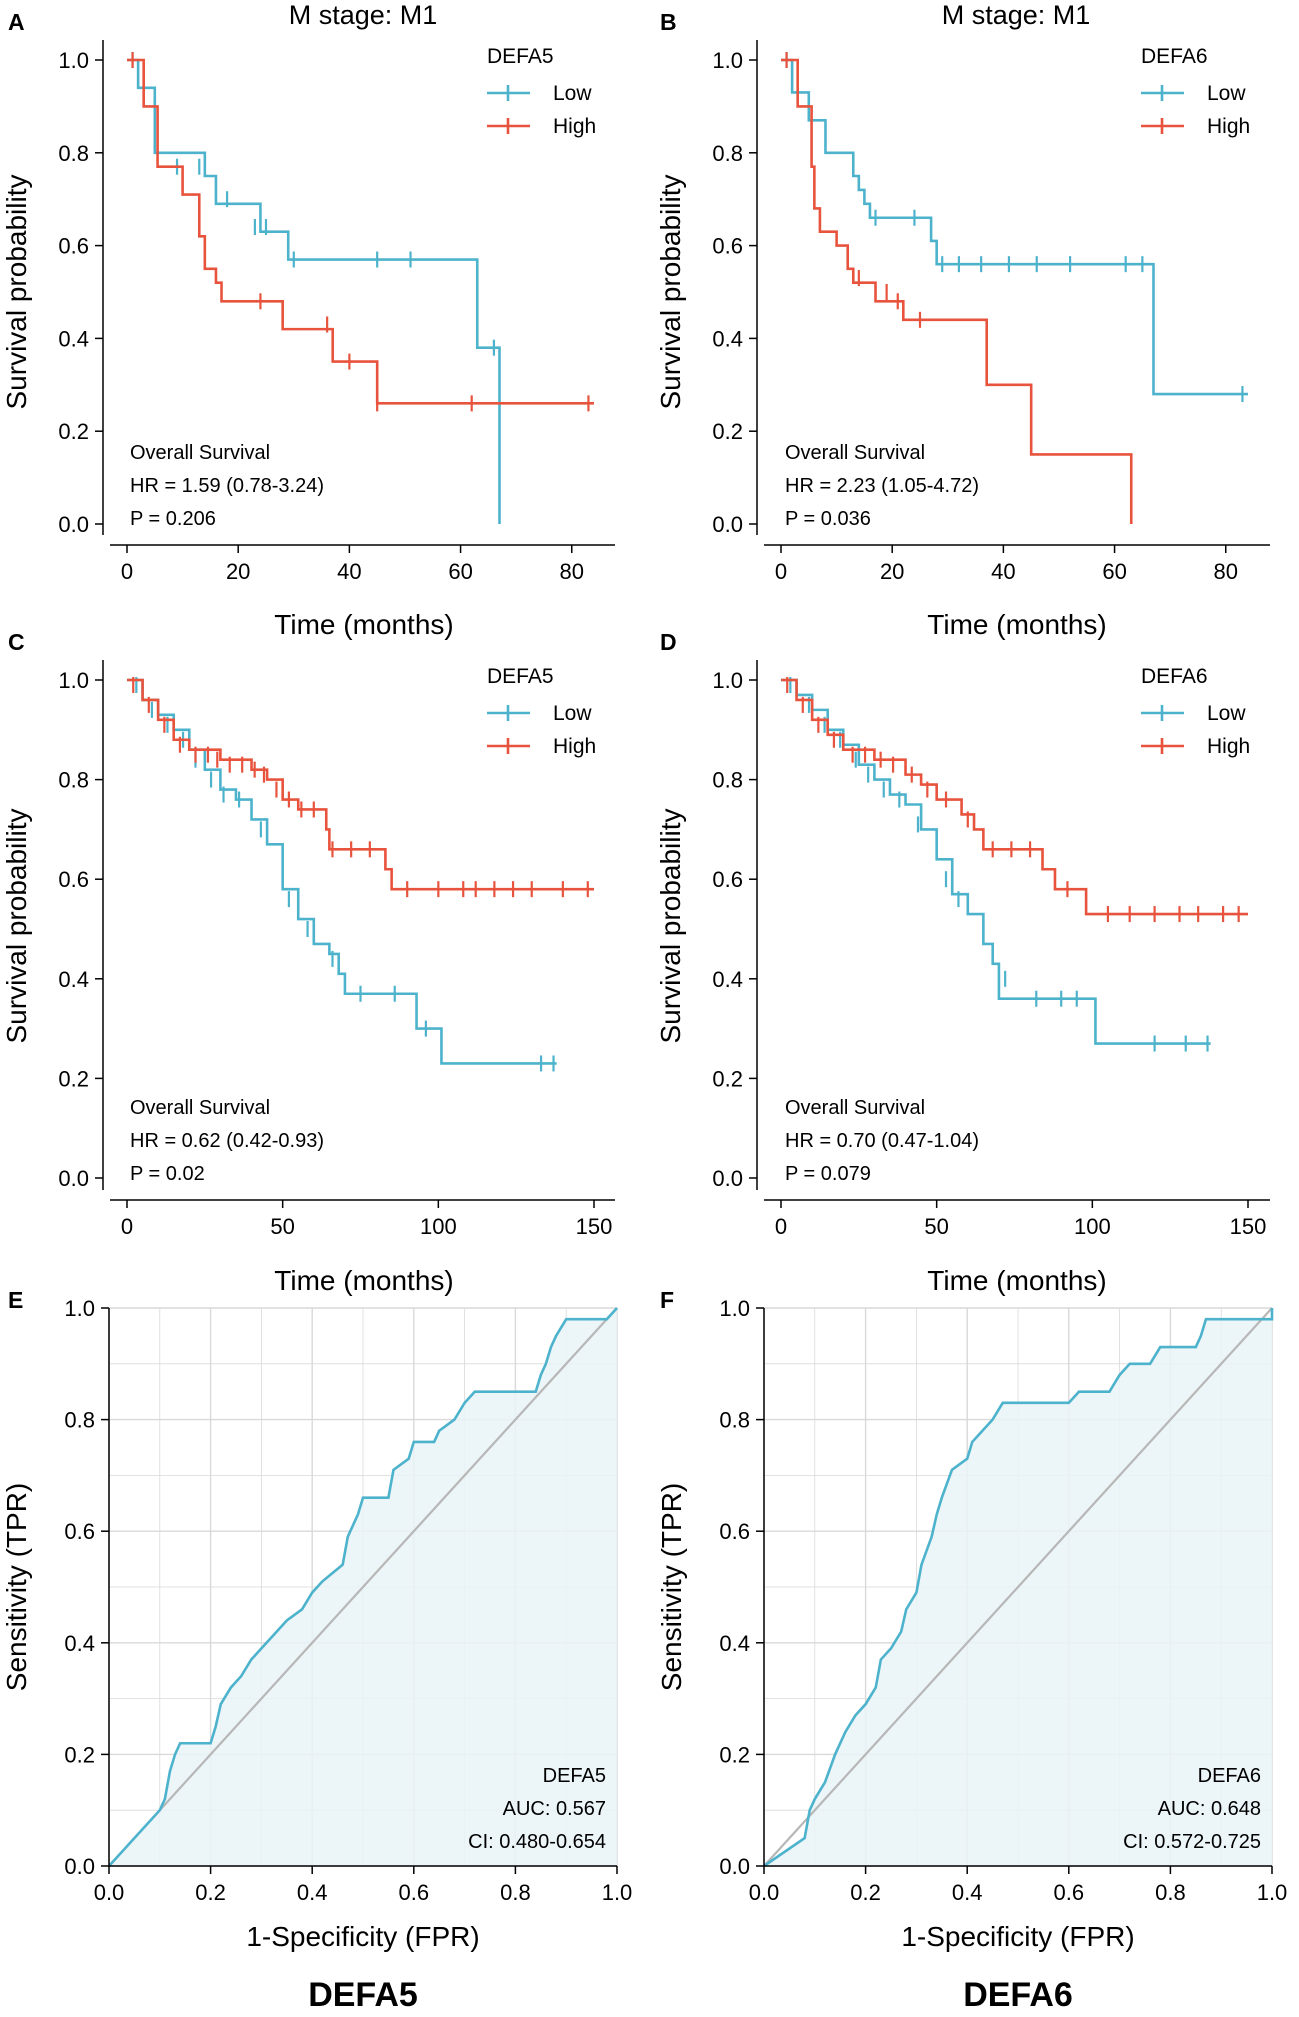 The image size is (1299, 2017). I want to click on km-curve-low, so click(1014, 227).